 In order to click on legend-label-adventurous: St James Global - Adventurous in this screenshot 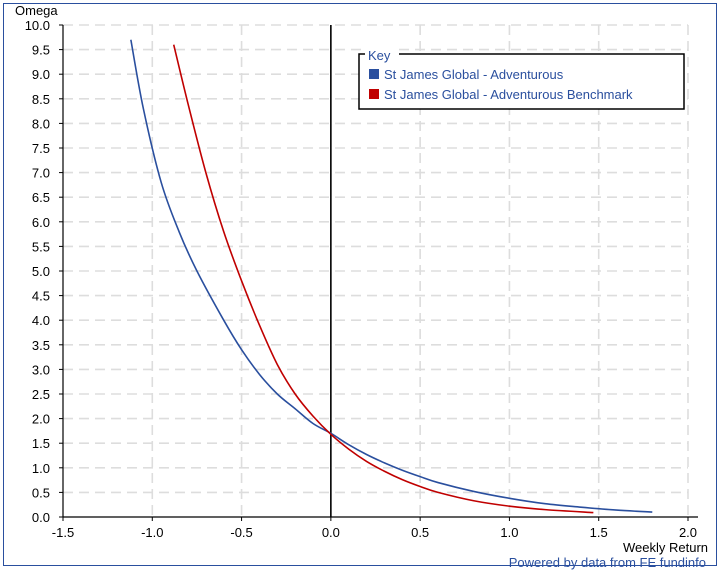, I will do `click(474, 74)`.